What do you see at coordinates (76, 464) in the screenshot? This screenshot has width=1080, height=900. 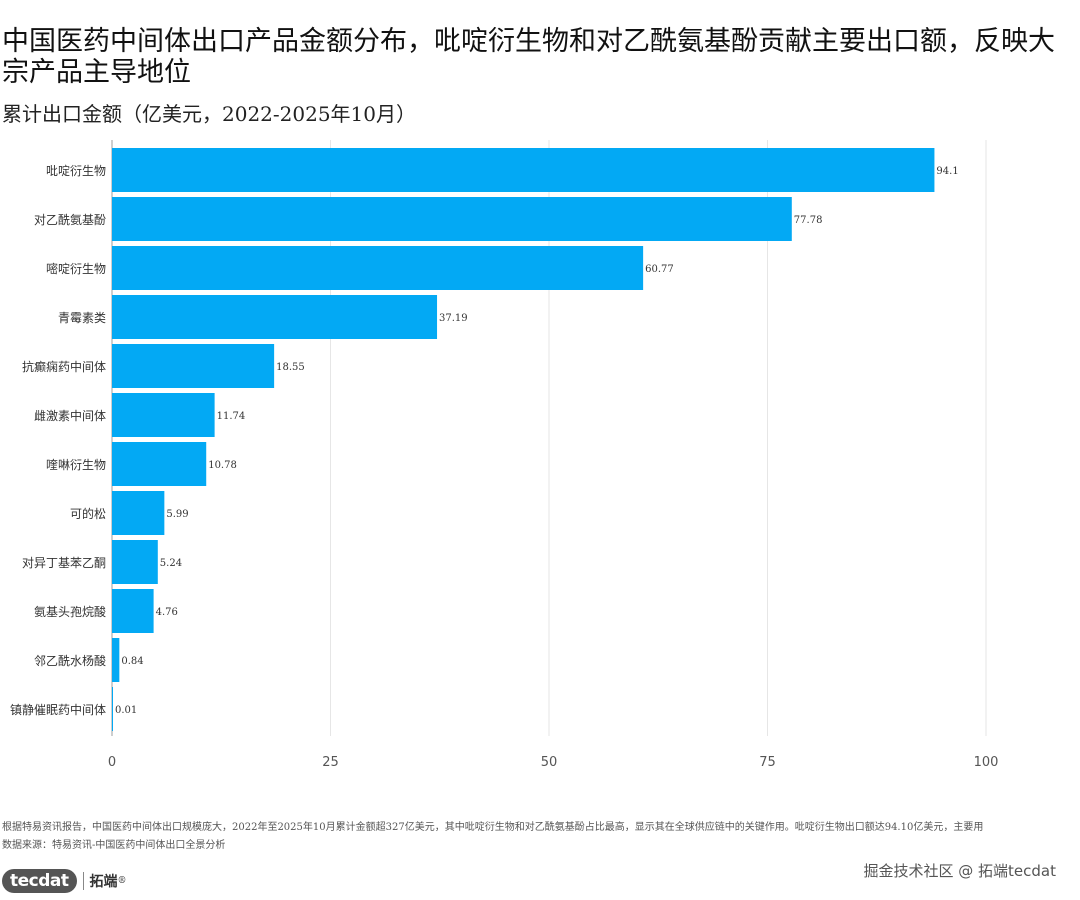 I see `category-label: 喹啉衍生物` at bounding box center [76, 464].